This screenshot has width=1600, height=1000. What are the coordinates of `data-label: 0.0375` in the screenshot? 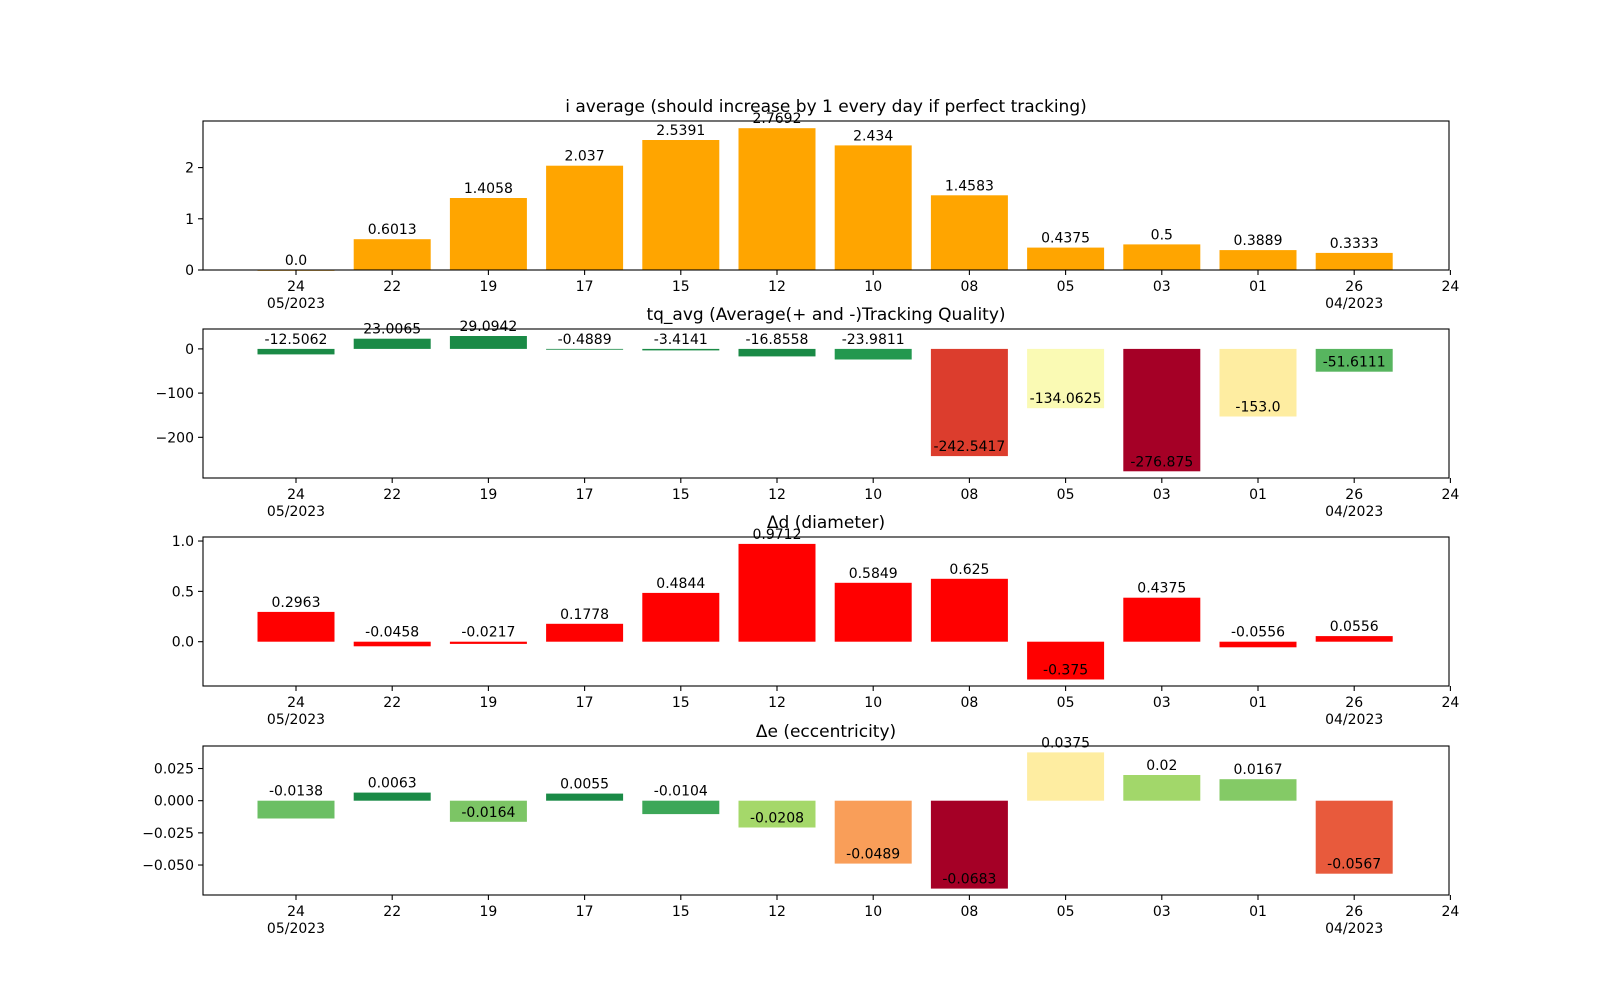 It's located at (1065, 743).